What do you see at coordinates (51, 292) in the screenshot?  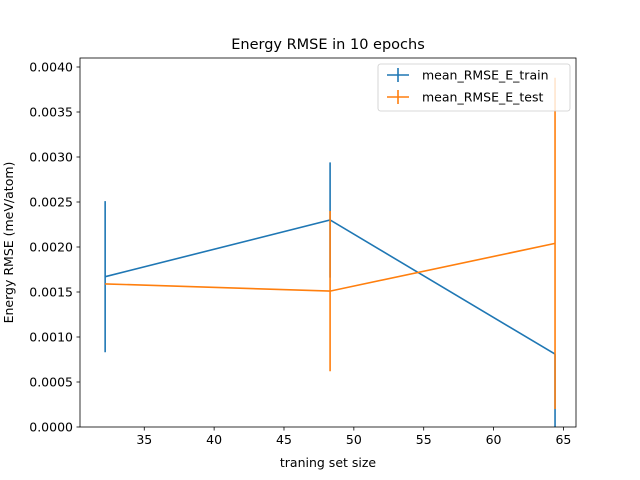 I see `y-tick-label: 0.0015` at bounding box center [51, 292].